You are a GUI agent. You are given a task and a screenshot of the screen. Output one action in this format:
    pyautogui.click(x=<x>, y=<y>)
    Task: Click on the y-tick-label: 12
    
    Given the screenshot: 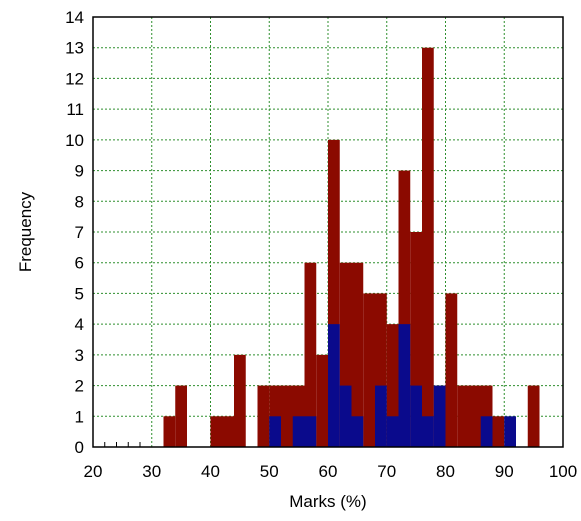 What is the action you would take?
    pyautogui.click(x=74, y=78)
    